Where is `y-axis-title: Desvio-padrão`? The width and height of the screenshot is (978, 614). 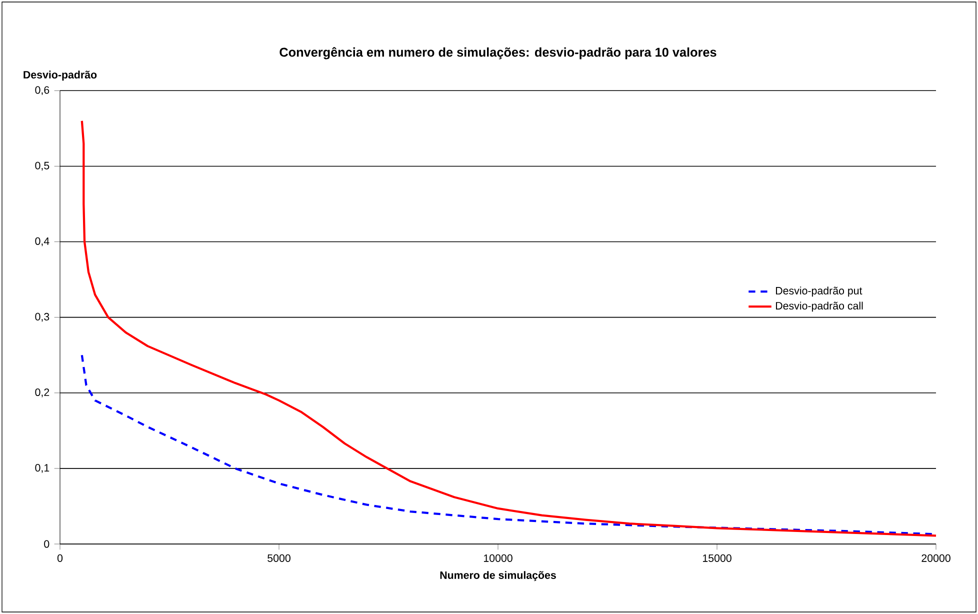
y-axis-title: Desvio-padrão is located at coordinates (60, 75).